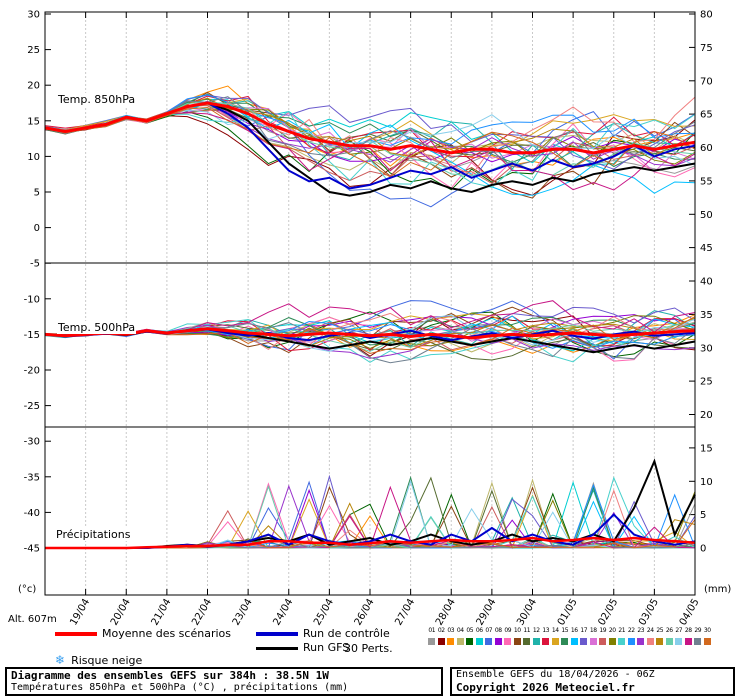 This screenshot has height=700, width=740. I want to click on svg-text: 26/04, so click(365, 612).